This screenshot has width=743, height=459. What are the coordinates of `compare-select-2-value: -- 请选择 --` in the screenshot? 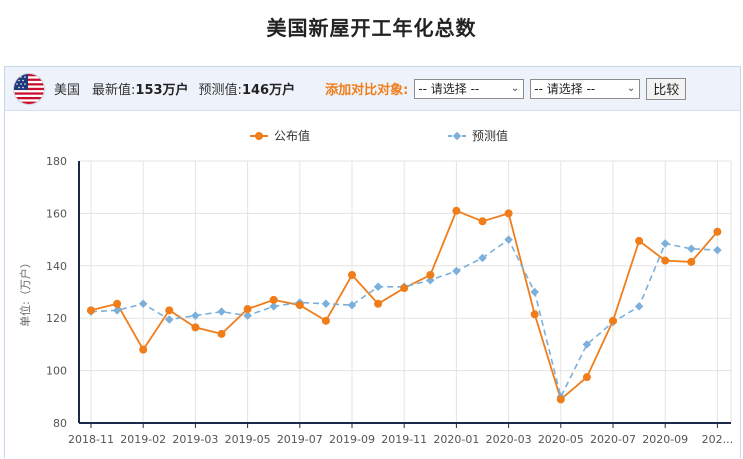 It's located at (565, 89).